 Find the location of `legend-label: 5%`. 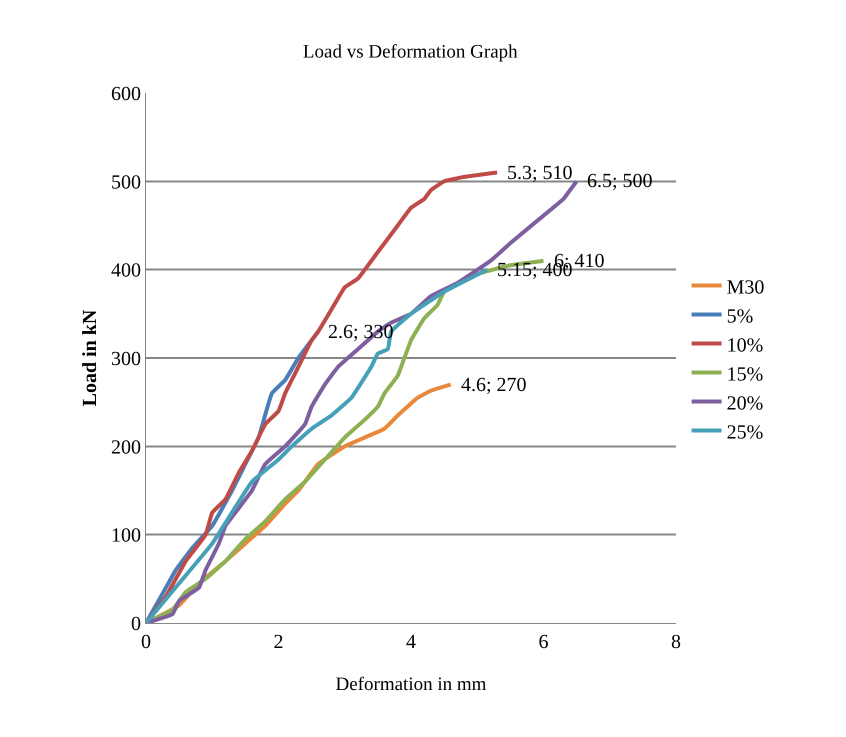

legend-label: 5% is located at coordinates (740, 316).